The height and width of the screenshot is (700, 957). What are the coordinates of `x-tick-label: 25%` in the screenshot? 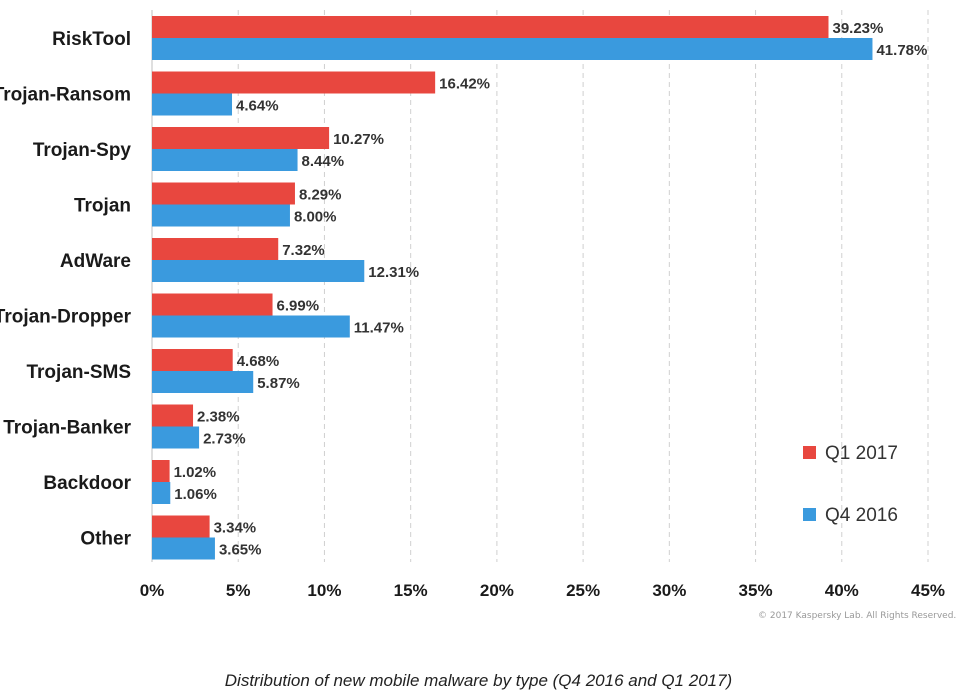 It's located at (583, 590).